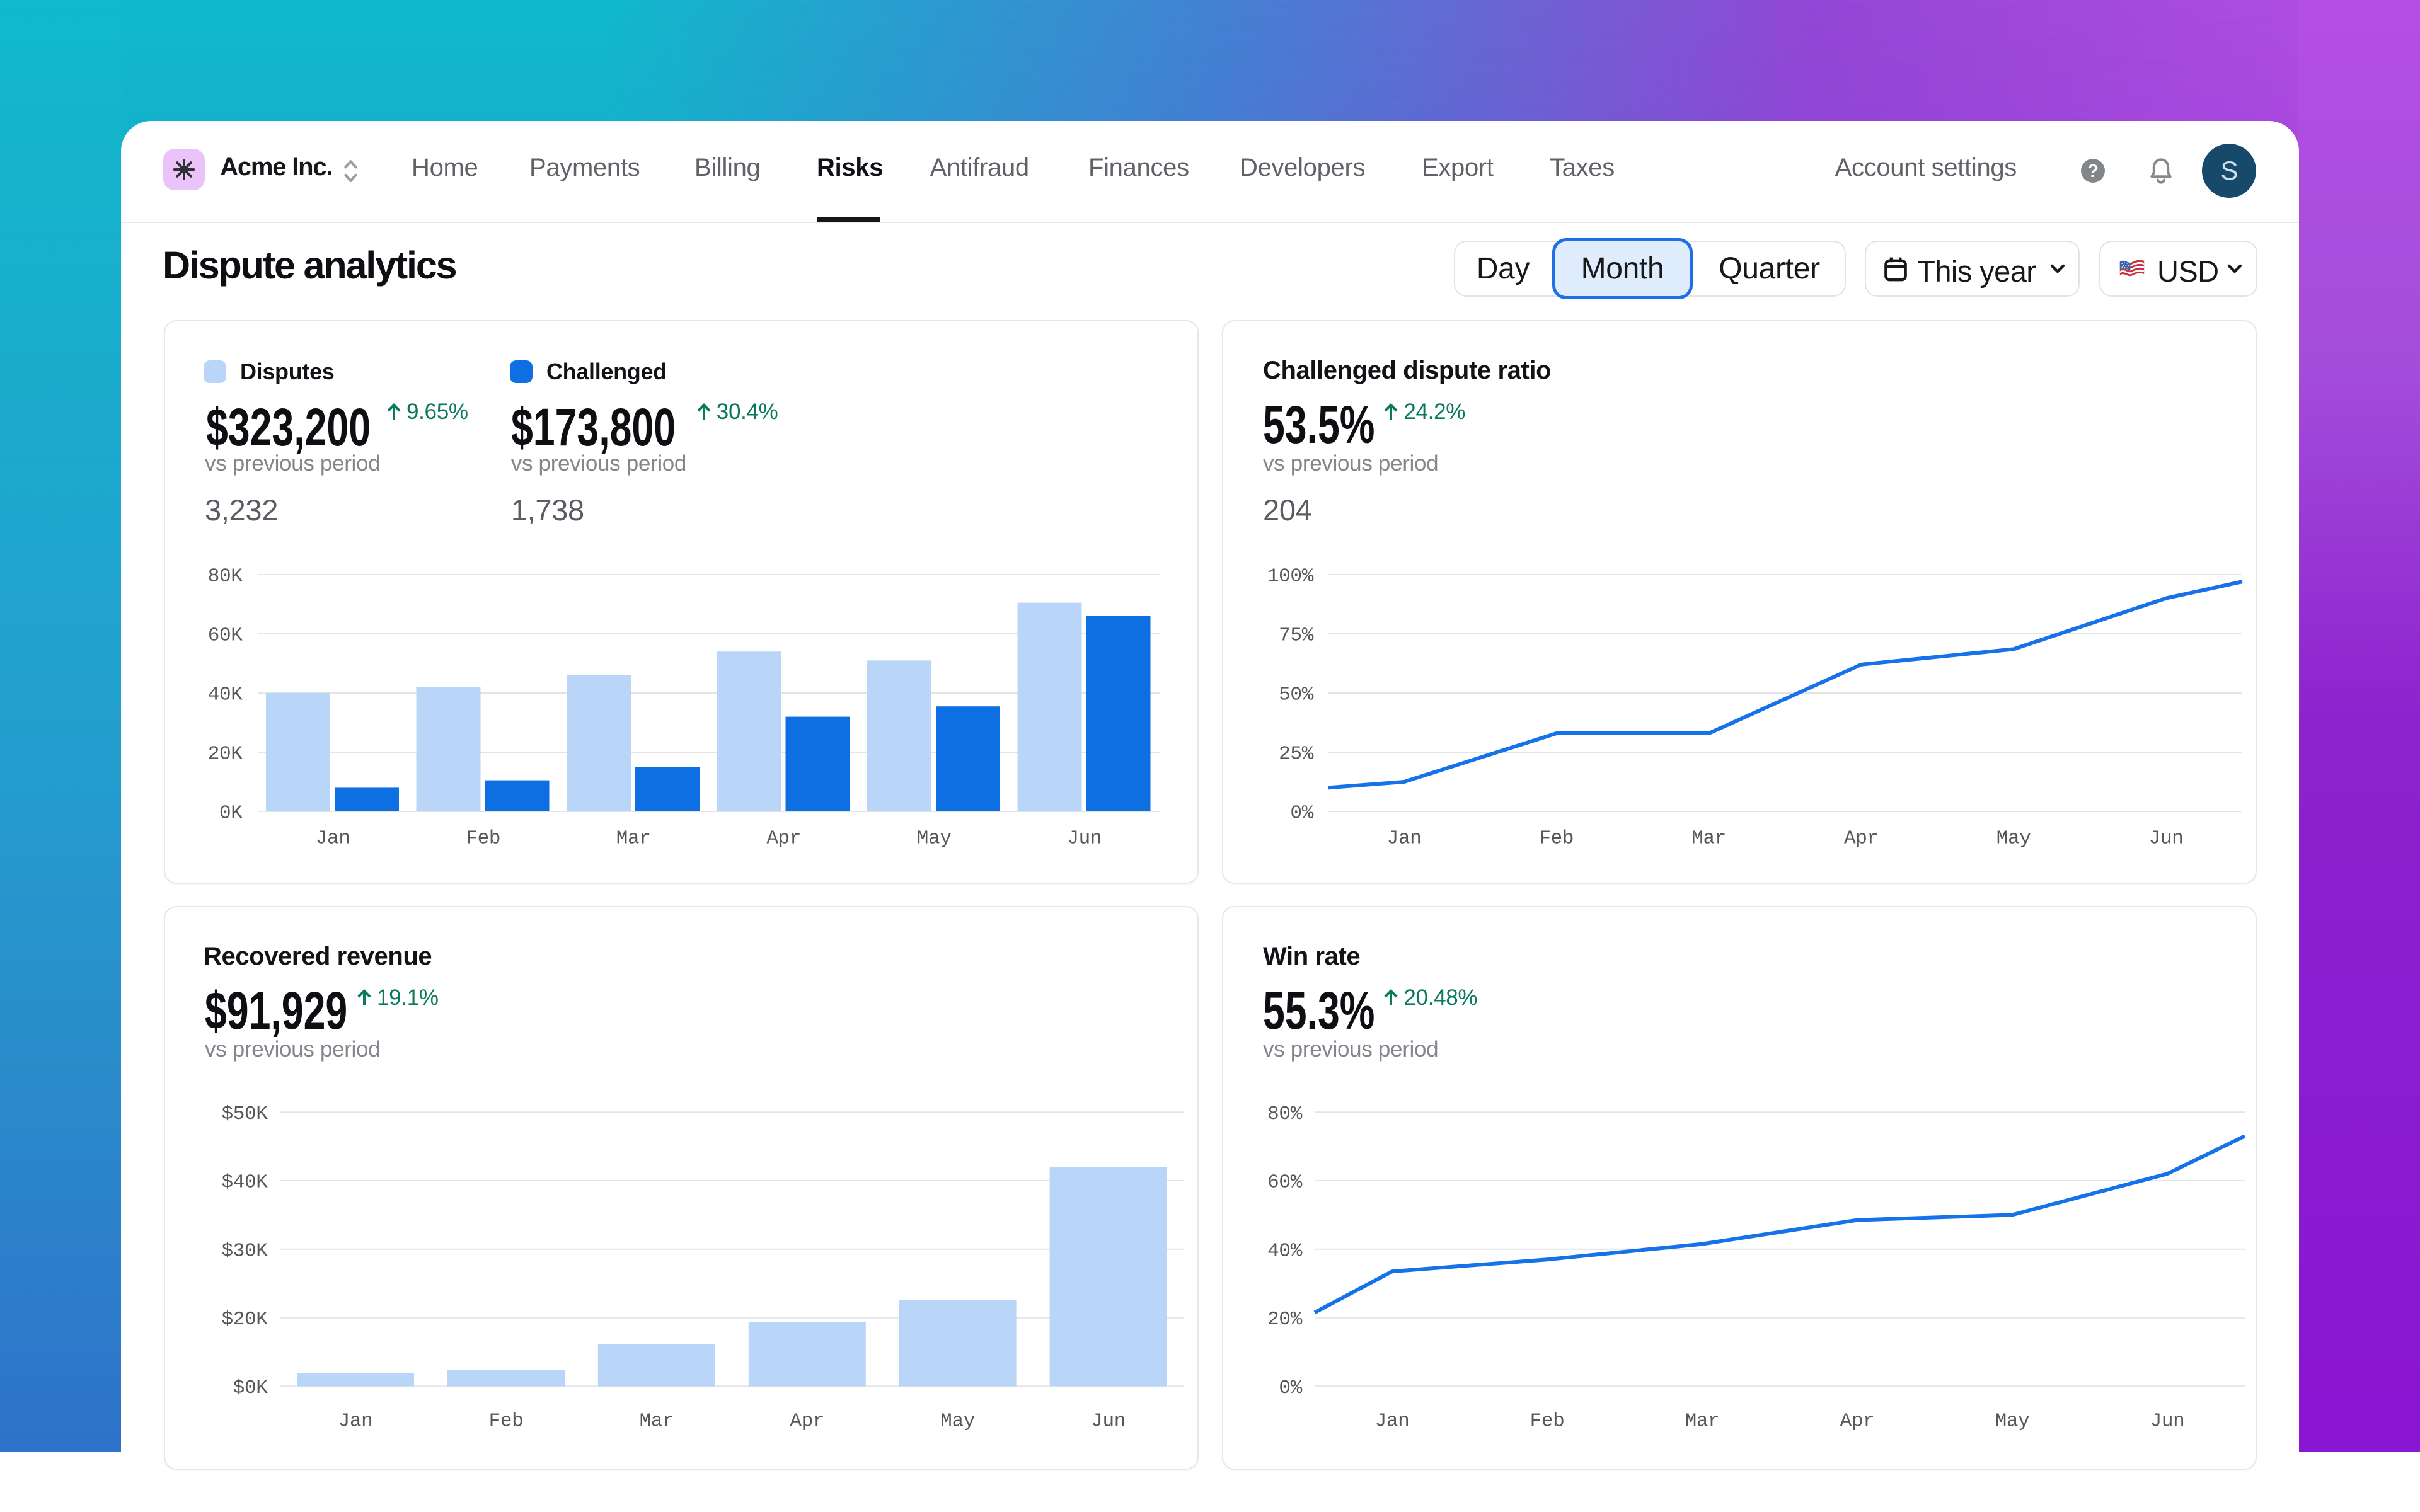  What do you see at coordinates (244, 1320) in the screenshot?
I see `svg-text: $20K` at bounding box center [244, 1320].